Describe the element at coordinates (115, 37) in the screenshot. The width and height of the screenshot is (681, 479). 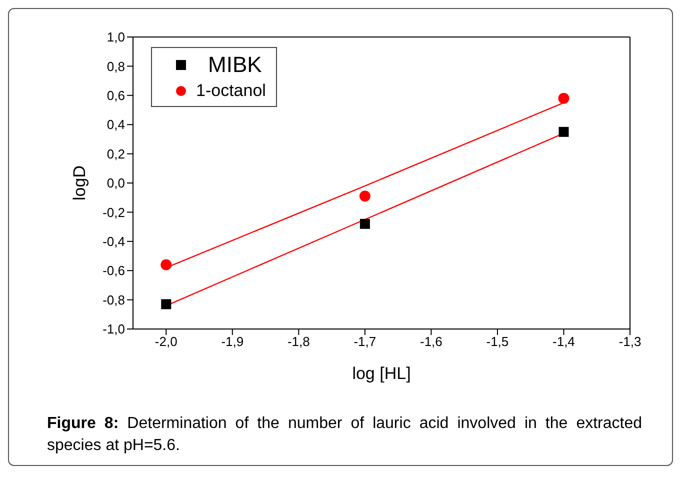
I see `y-tick-label: 1,0` at that location.